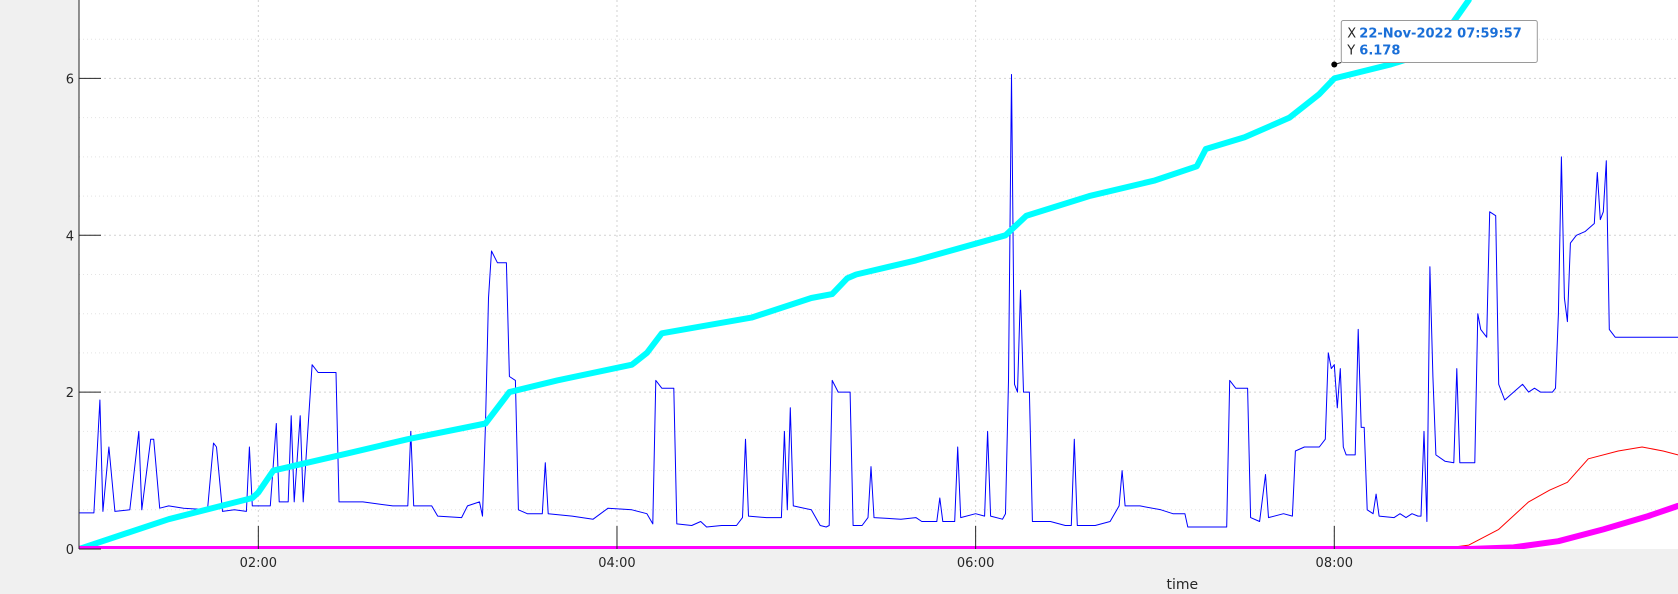 This screenshot has width=1678, height=594. Describe the element at coordinates (70, 550) in the screenshot. I see `y-tick-label: 0` at that location.